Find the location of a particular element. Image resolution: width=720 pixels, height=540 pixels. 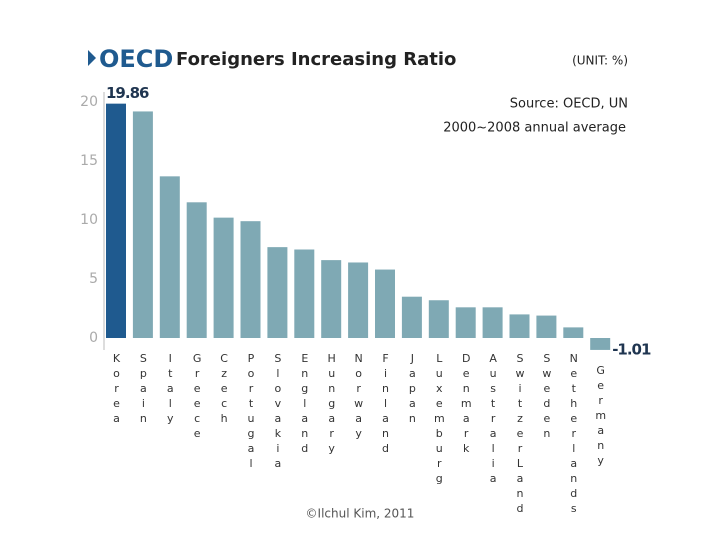

logo: OECD is located at coordinates (136, 59).